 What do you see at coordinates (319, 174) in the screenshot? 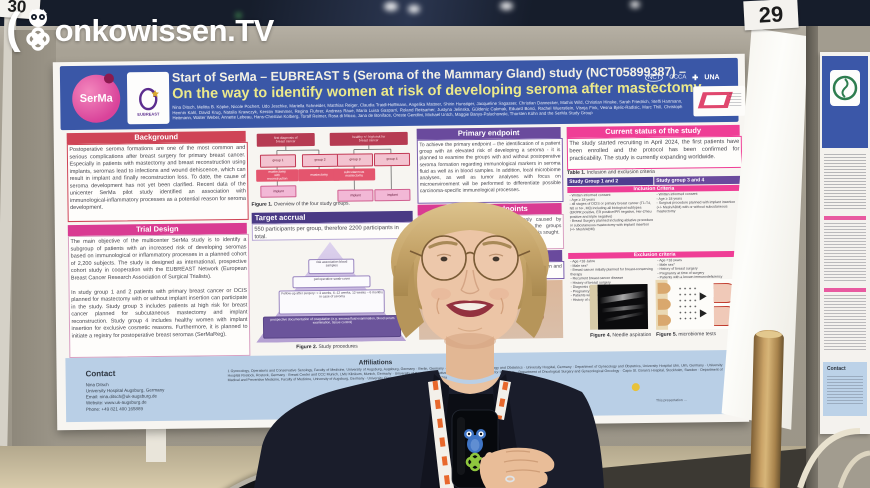
I see `figure1-mid2-label: mastectomy` at bounding box center [319, 174].